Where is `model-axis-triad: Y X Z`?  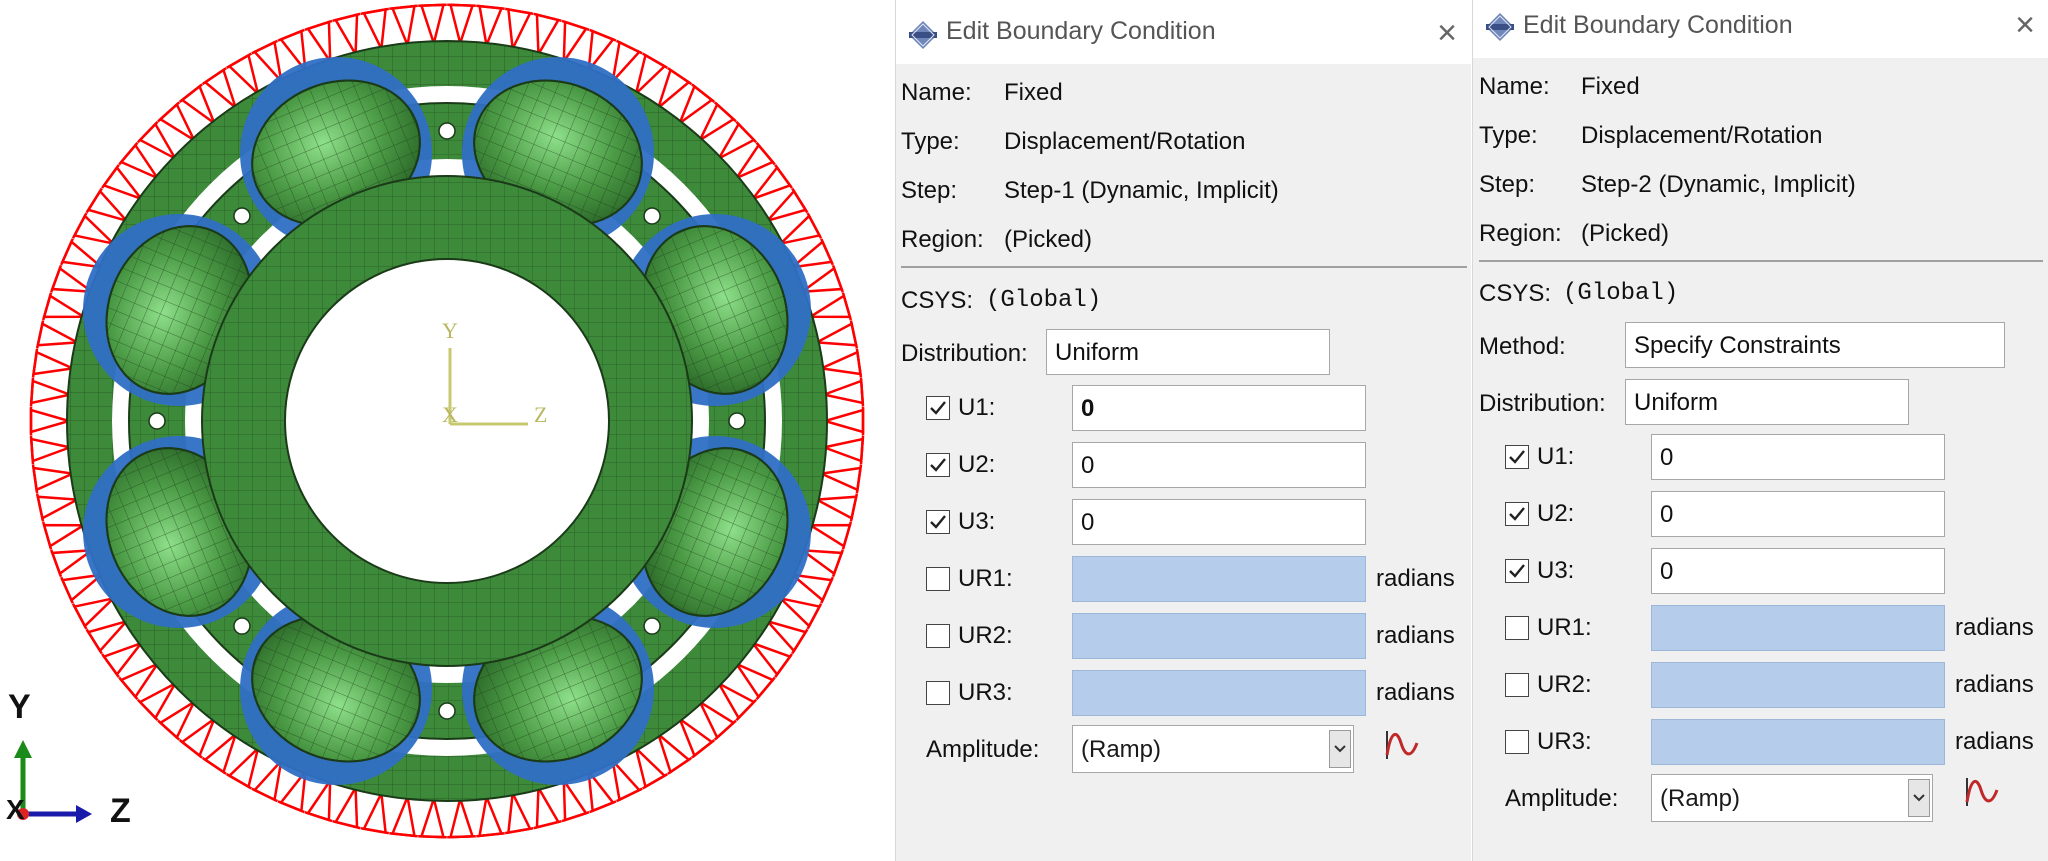 model-axis-triad: Y X Z is located at coordinates (500, 373).